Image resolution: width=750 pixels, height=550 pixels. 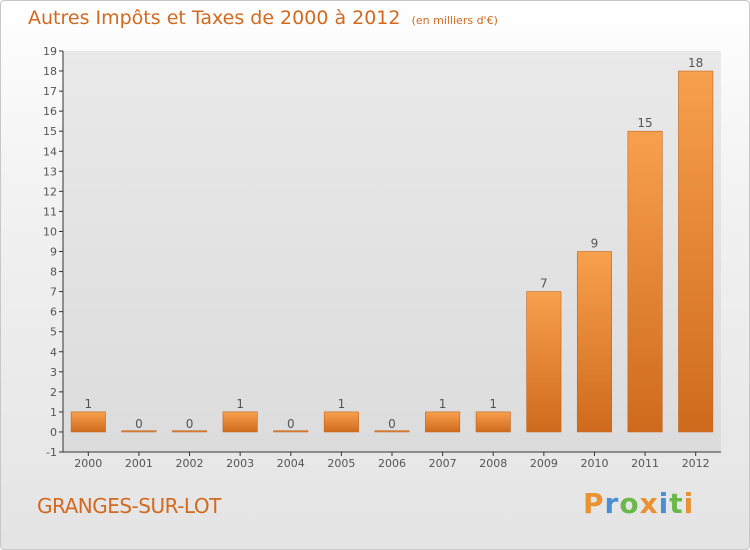 What do you see at coordinates (190, 463) in the screenshot?
I see `x-tick-label: 2002` at bounding box center [190, 463].